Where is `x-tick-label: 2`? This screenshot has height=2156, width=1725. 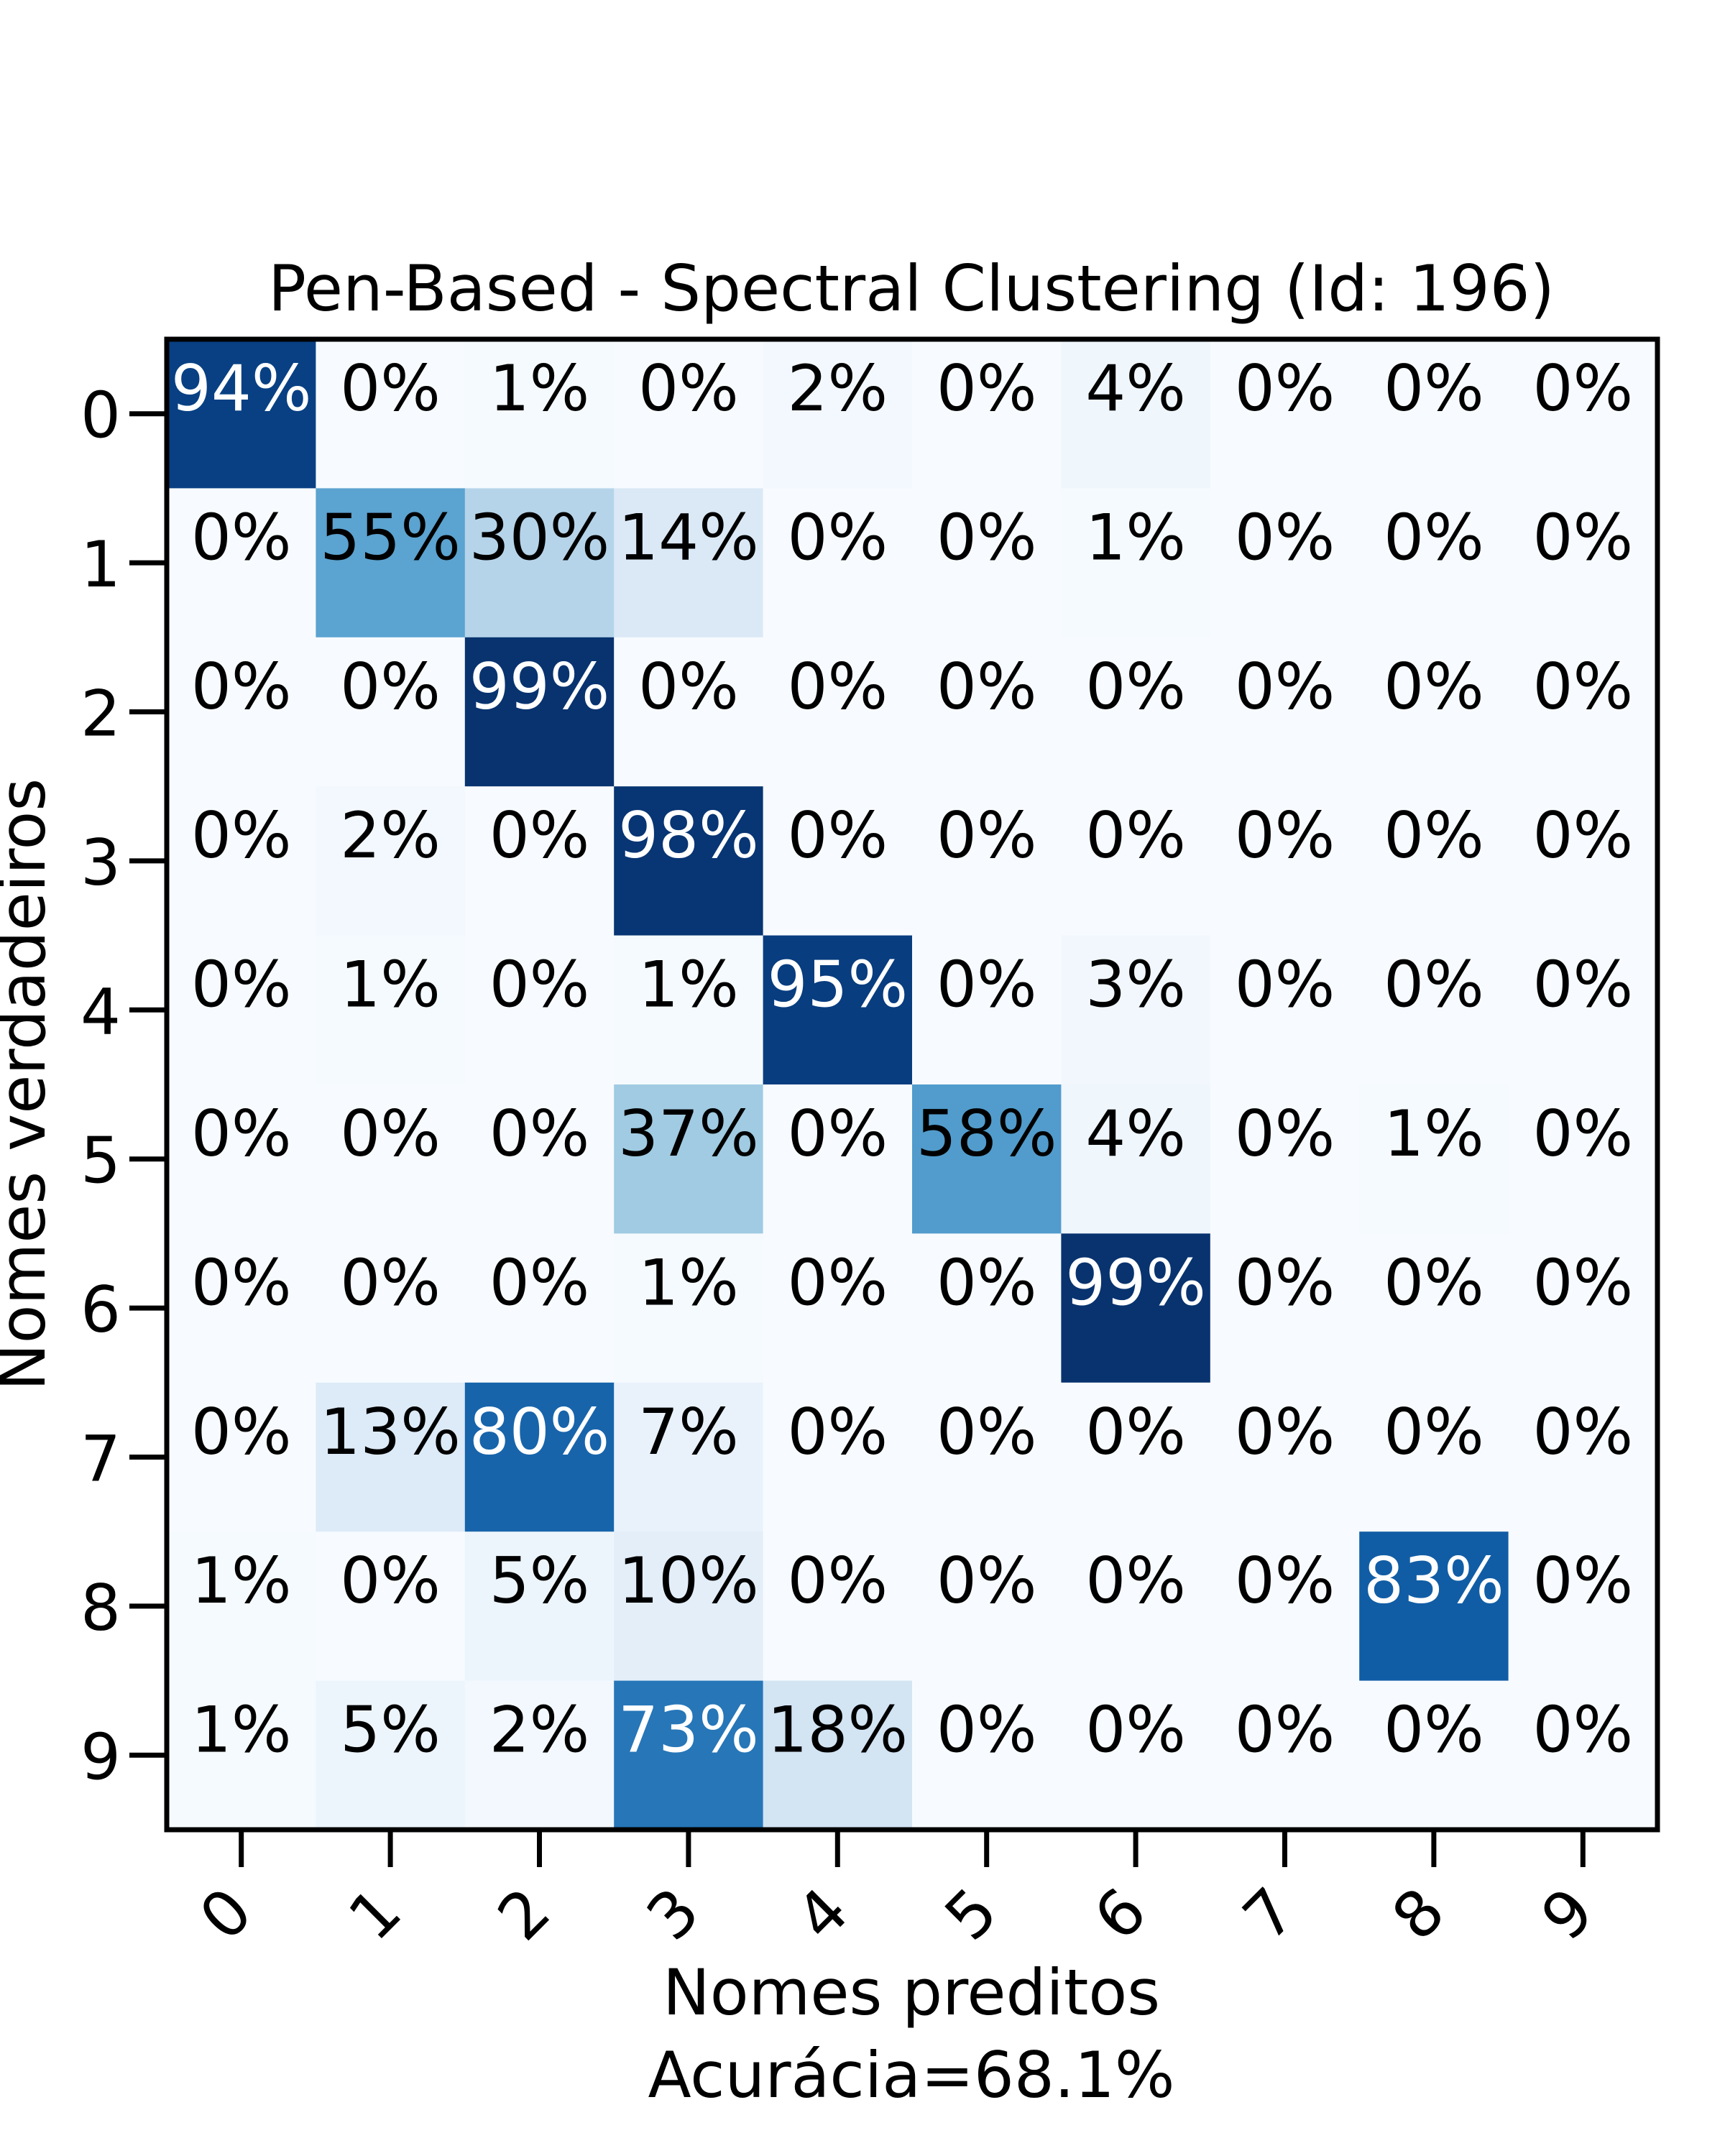 x-tick-label: 2 is located at coordinates (524, 1914).